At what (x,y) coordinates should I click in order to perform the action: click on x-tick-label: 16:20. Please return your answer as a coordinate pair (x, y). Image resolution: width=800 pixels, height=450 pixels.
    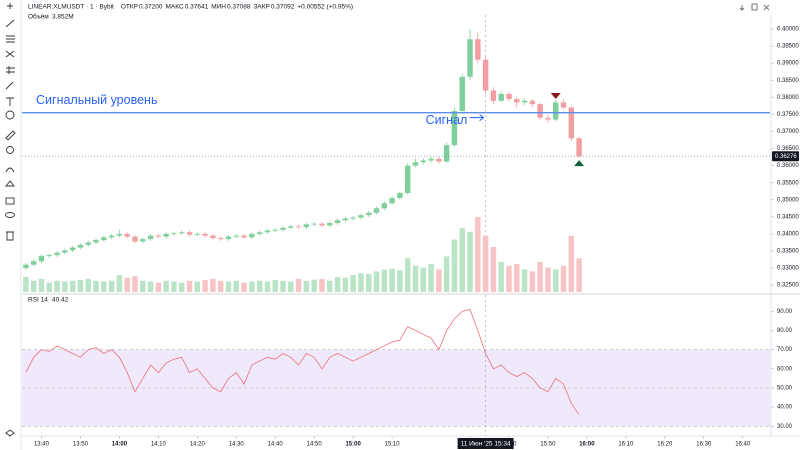
    Looking at the image, I should click on (665, 445).